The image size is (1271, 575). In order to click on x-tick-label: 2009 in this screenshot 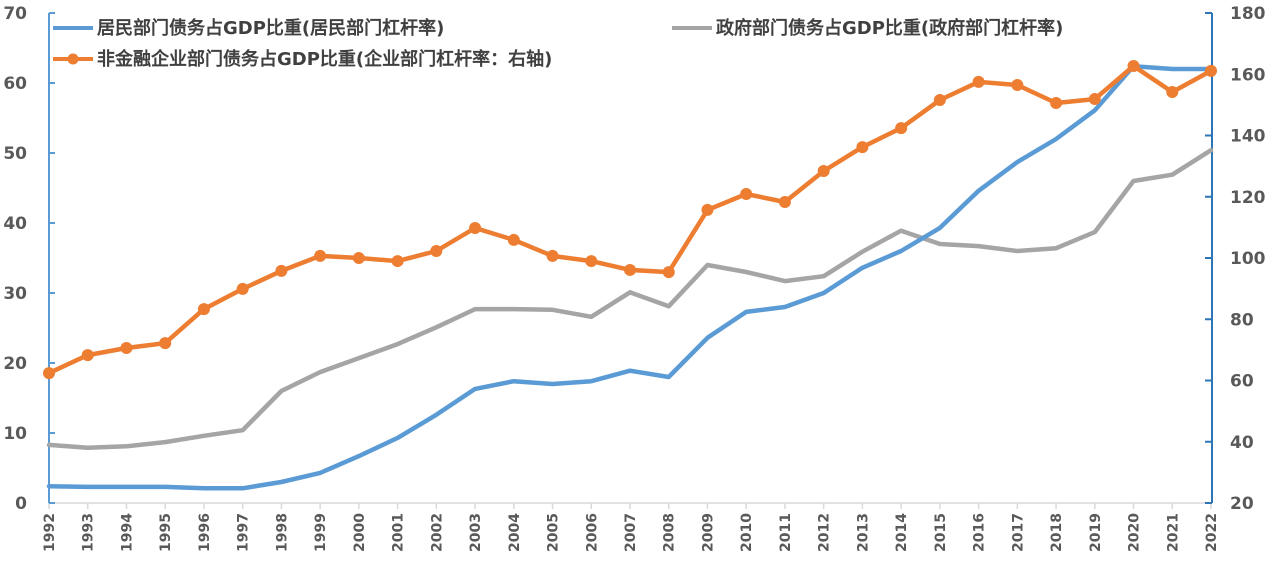, I will do `click(708, 532)`.